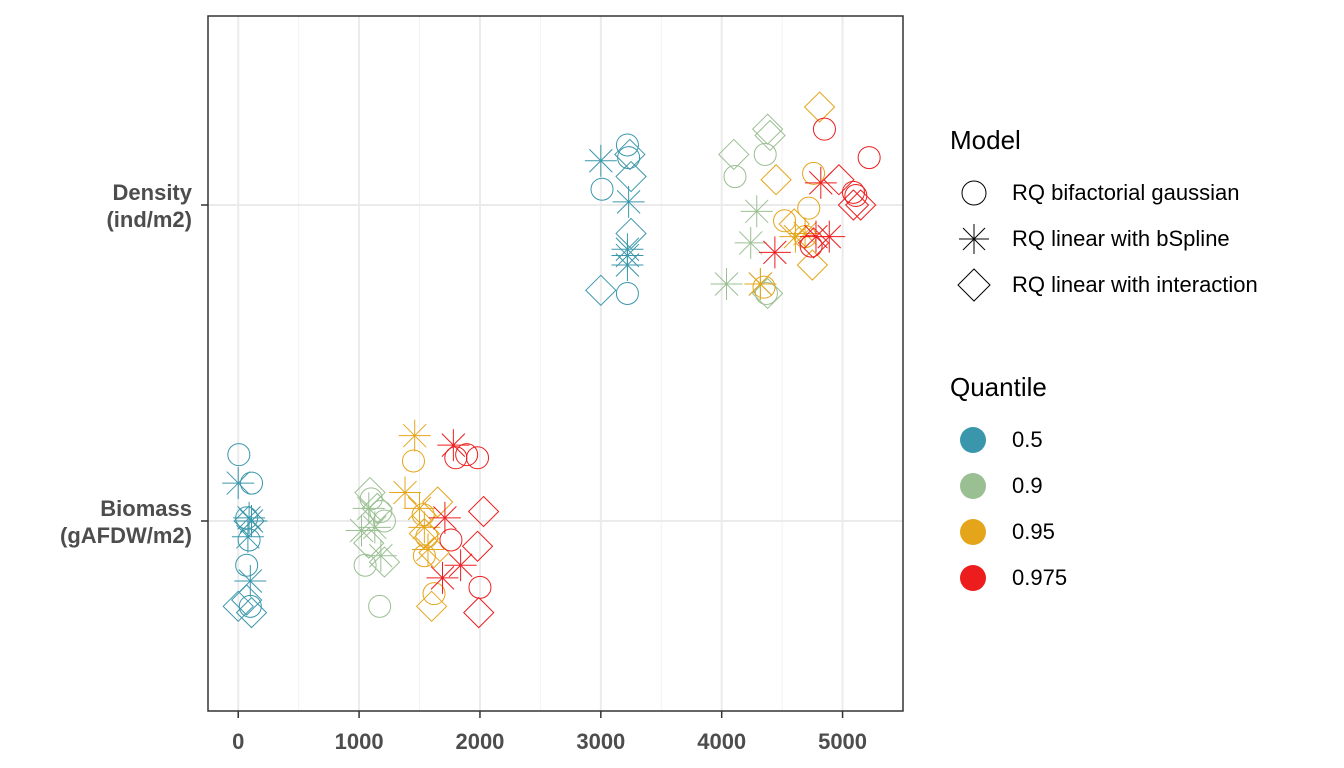  What do you see at coordinates (842, 741) in the screenshot?
I see `x-tick-label: 5000` at bounding box center [842, 741].